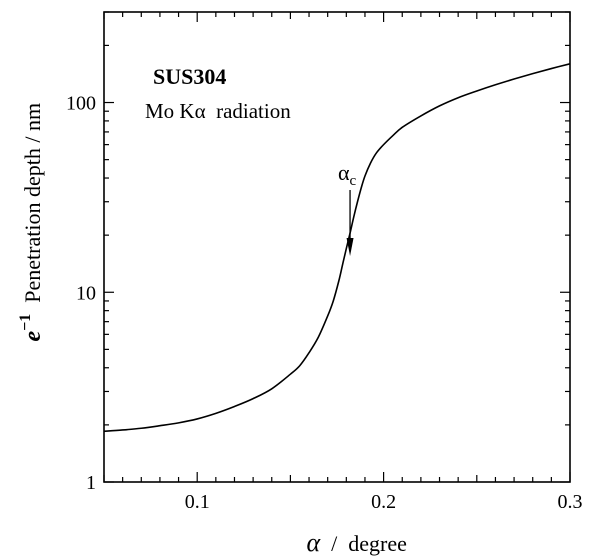 The image size is (602, 558). What do you see at coordinates (344, 172) in the screenshot?
I see `critical-angle-symbol: α` at bounding box center [344, 172].